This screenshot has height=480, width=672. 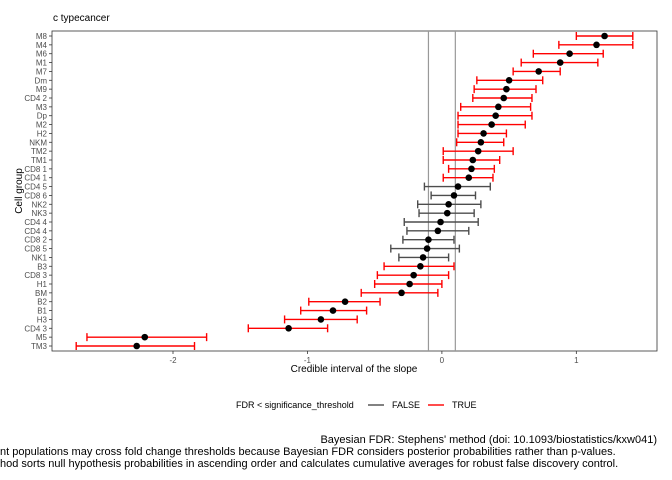 What do you see at coordinates (41, 293) in the screenshot?
I see `y-tick-label: BM` at bounding box center [41, 293].